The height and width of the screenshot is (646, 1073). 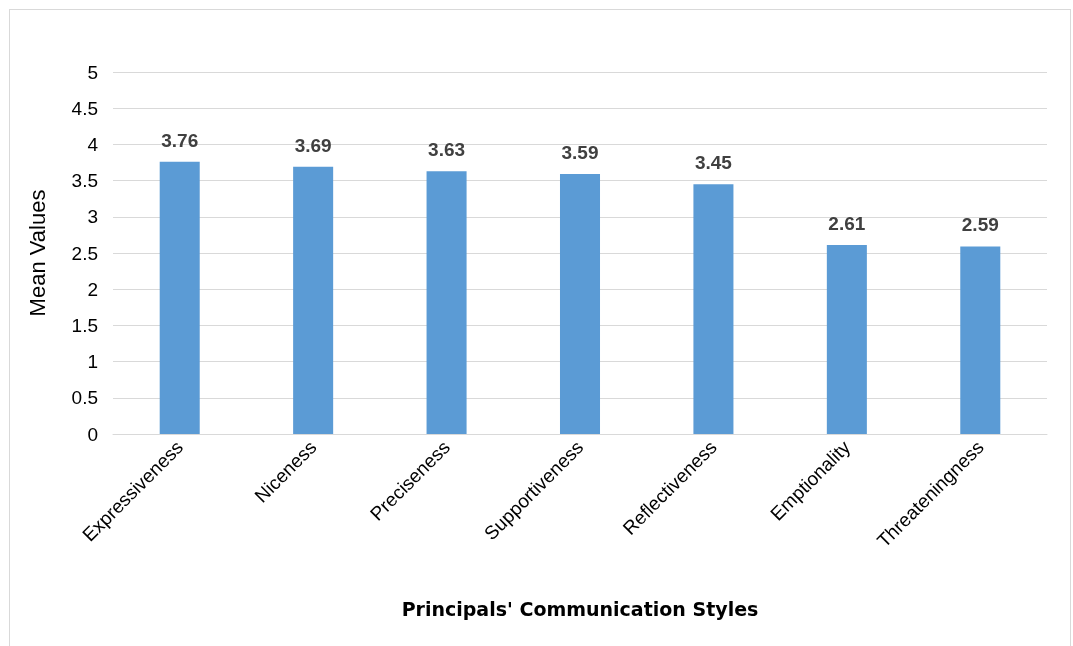 What do you see at coordinates (92, 217) in the screenshot?
I see `y-tick-label: 3` at bounding box center [92, 217].